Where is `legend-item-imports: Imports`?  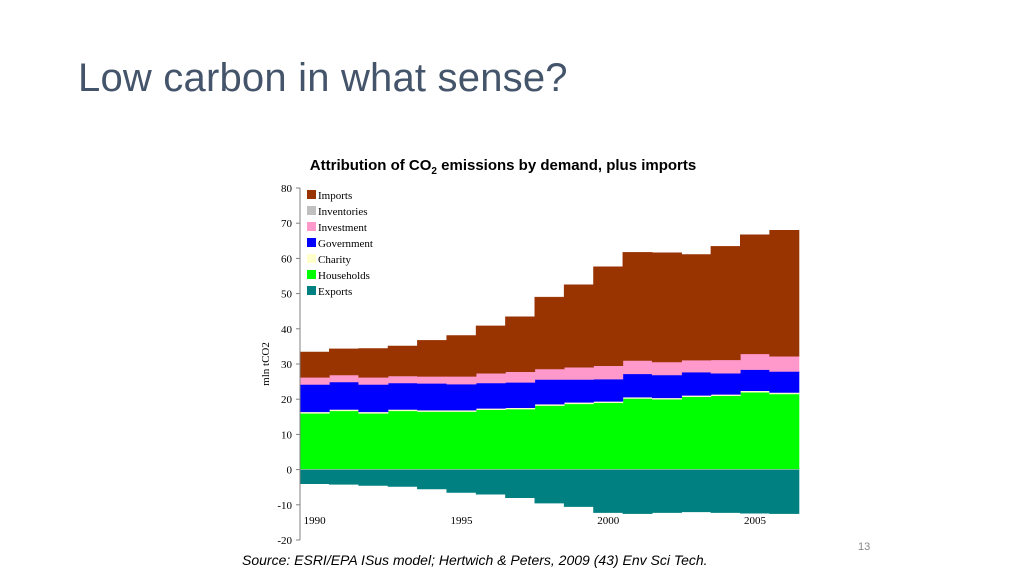
legend-item-imports: Imports is located at coordinates (329, 196).